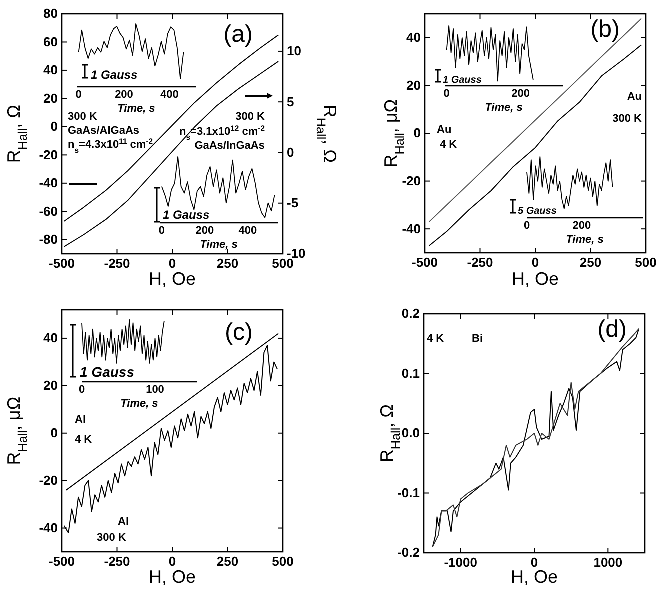  Describe the element at coordinates (238, 34) in the screenshot. I see `annotation: (a)` at that location.